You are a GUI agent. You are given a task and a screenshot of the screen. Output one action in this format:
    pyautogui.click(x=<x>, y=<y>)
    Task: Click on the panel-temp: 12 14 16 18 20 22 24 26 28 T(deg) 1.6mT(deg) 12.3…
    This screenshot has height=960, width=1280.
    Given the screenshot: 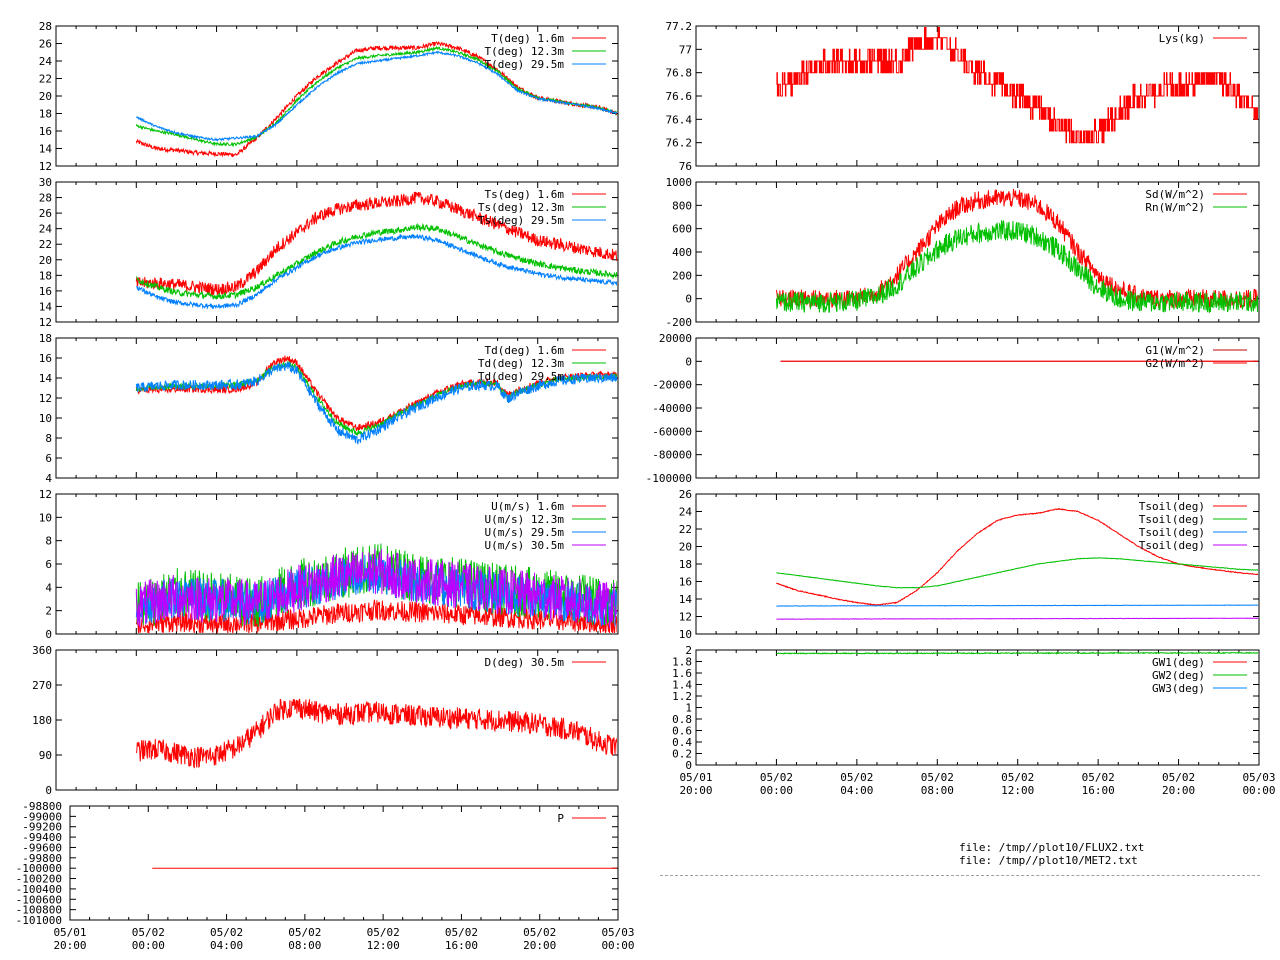 What is the action you would take?
    pyautogui.click(x=329, y=96)
    